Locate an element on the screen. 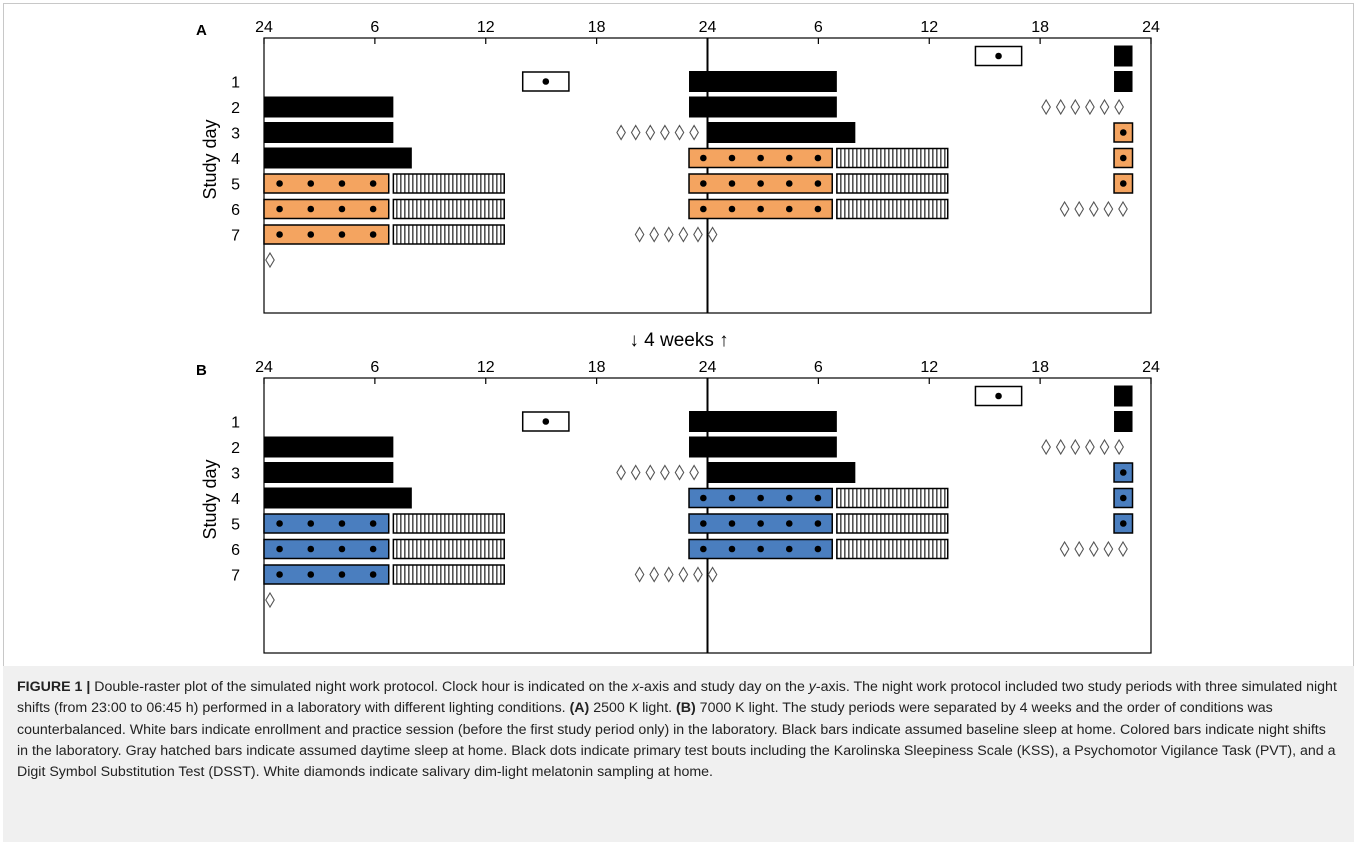 This screenshot has width=1358, height=845. caption-b-label: (B) is located at coordinates (686, 708).